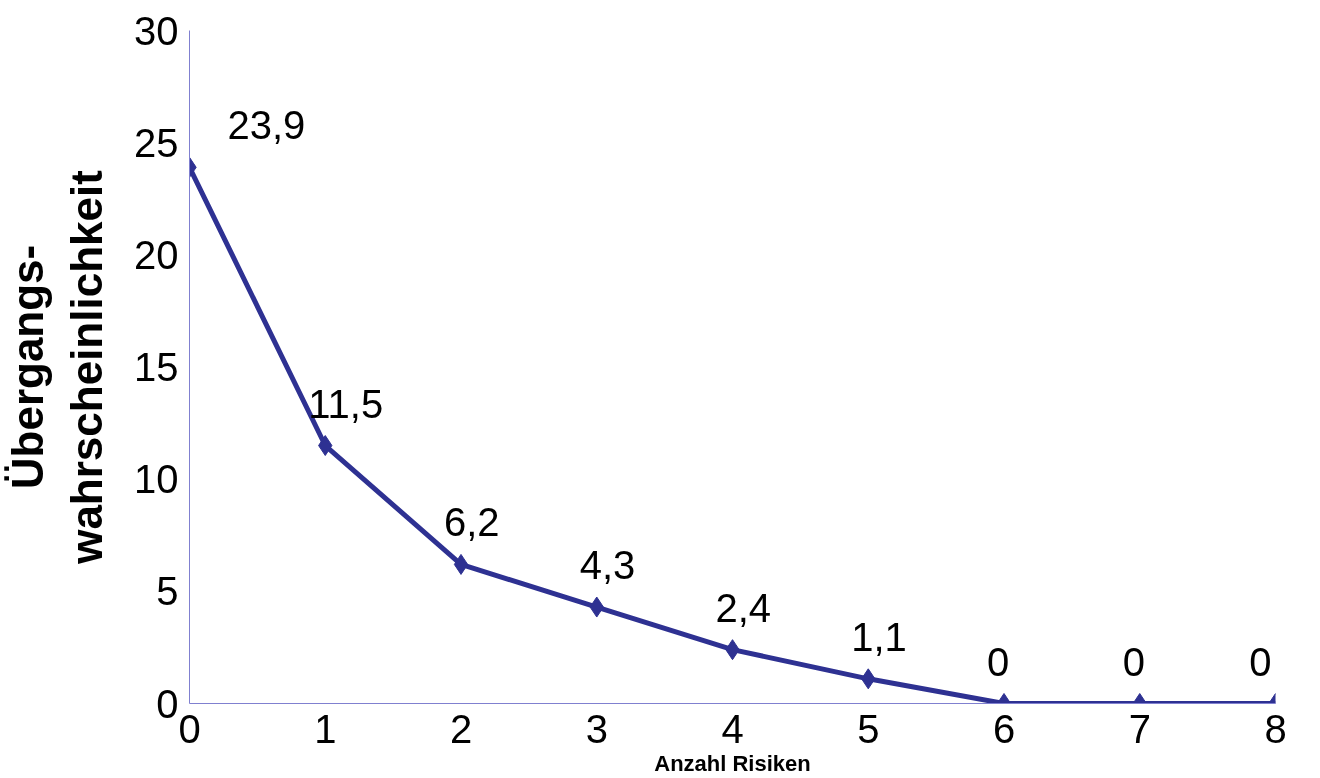 The width and height of the screenshot is (1320, 778). I want to click on y-tick-label: 10, so click(156, 479).